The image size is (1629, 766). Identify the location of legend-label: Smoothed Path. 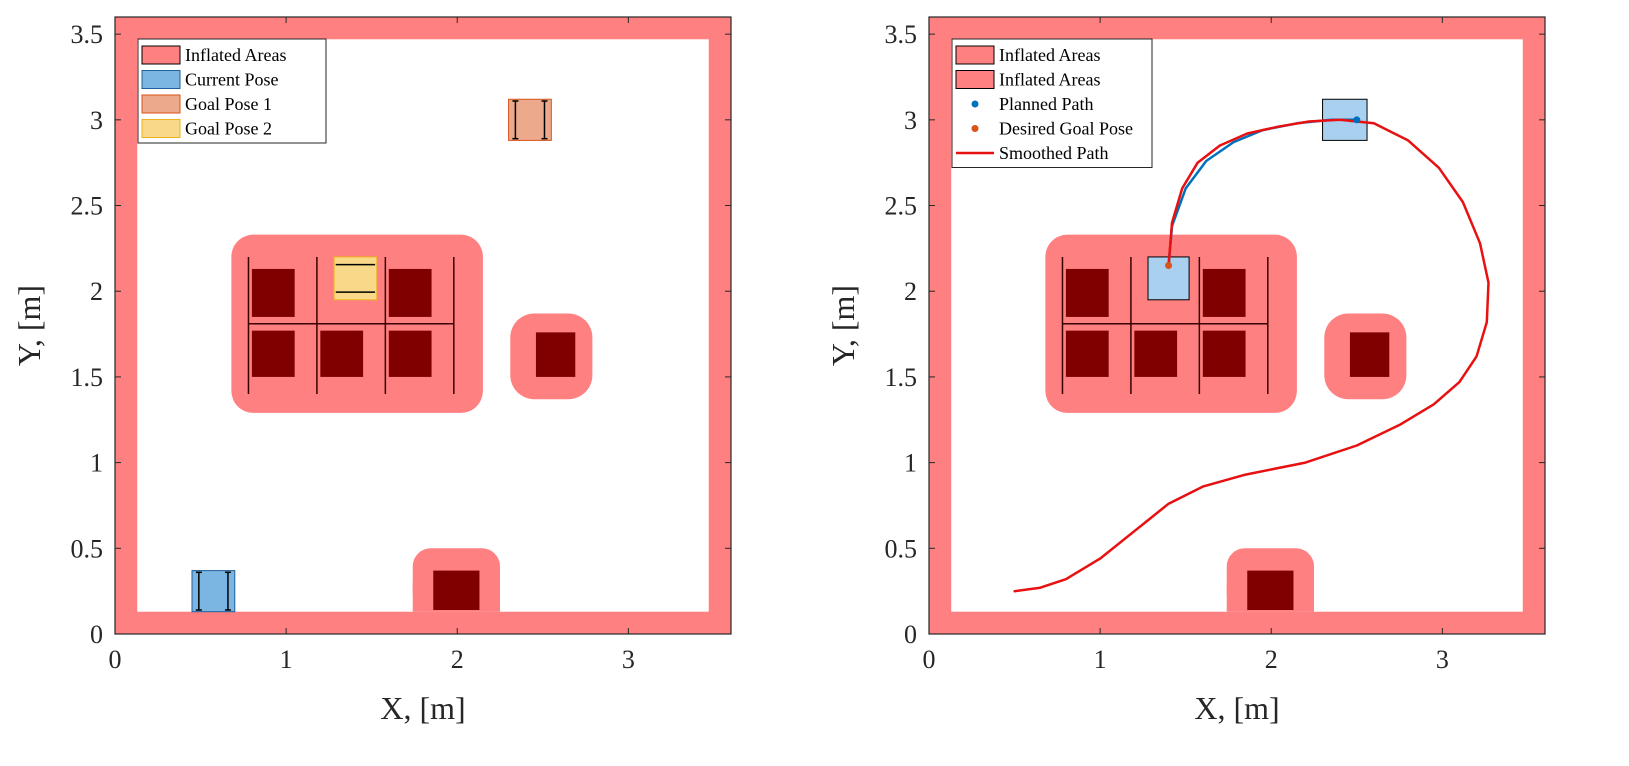
(1054, 153).